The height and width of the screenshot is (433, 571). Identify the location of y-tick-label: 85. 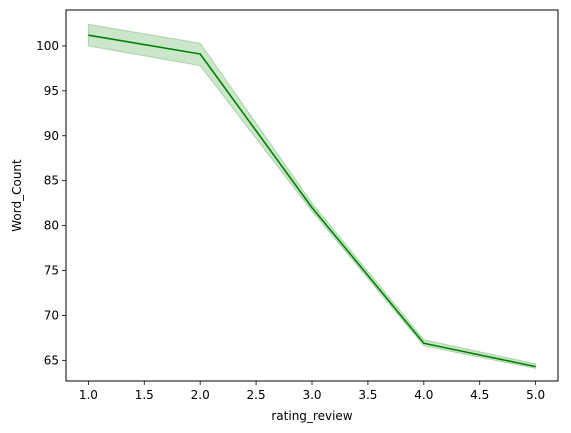
(51, 181).